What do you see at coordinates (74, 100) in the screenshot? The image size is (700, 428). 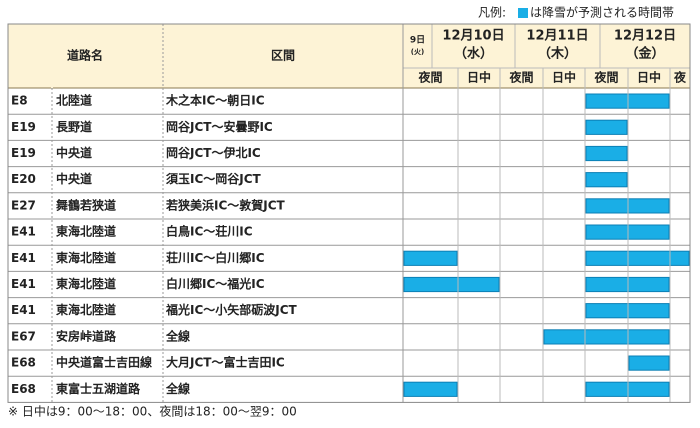 I see `road-name: 北陸道` at bounding box center [74, 100].